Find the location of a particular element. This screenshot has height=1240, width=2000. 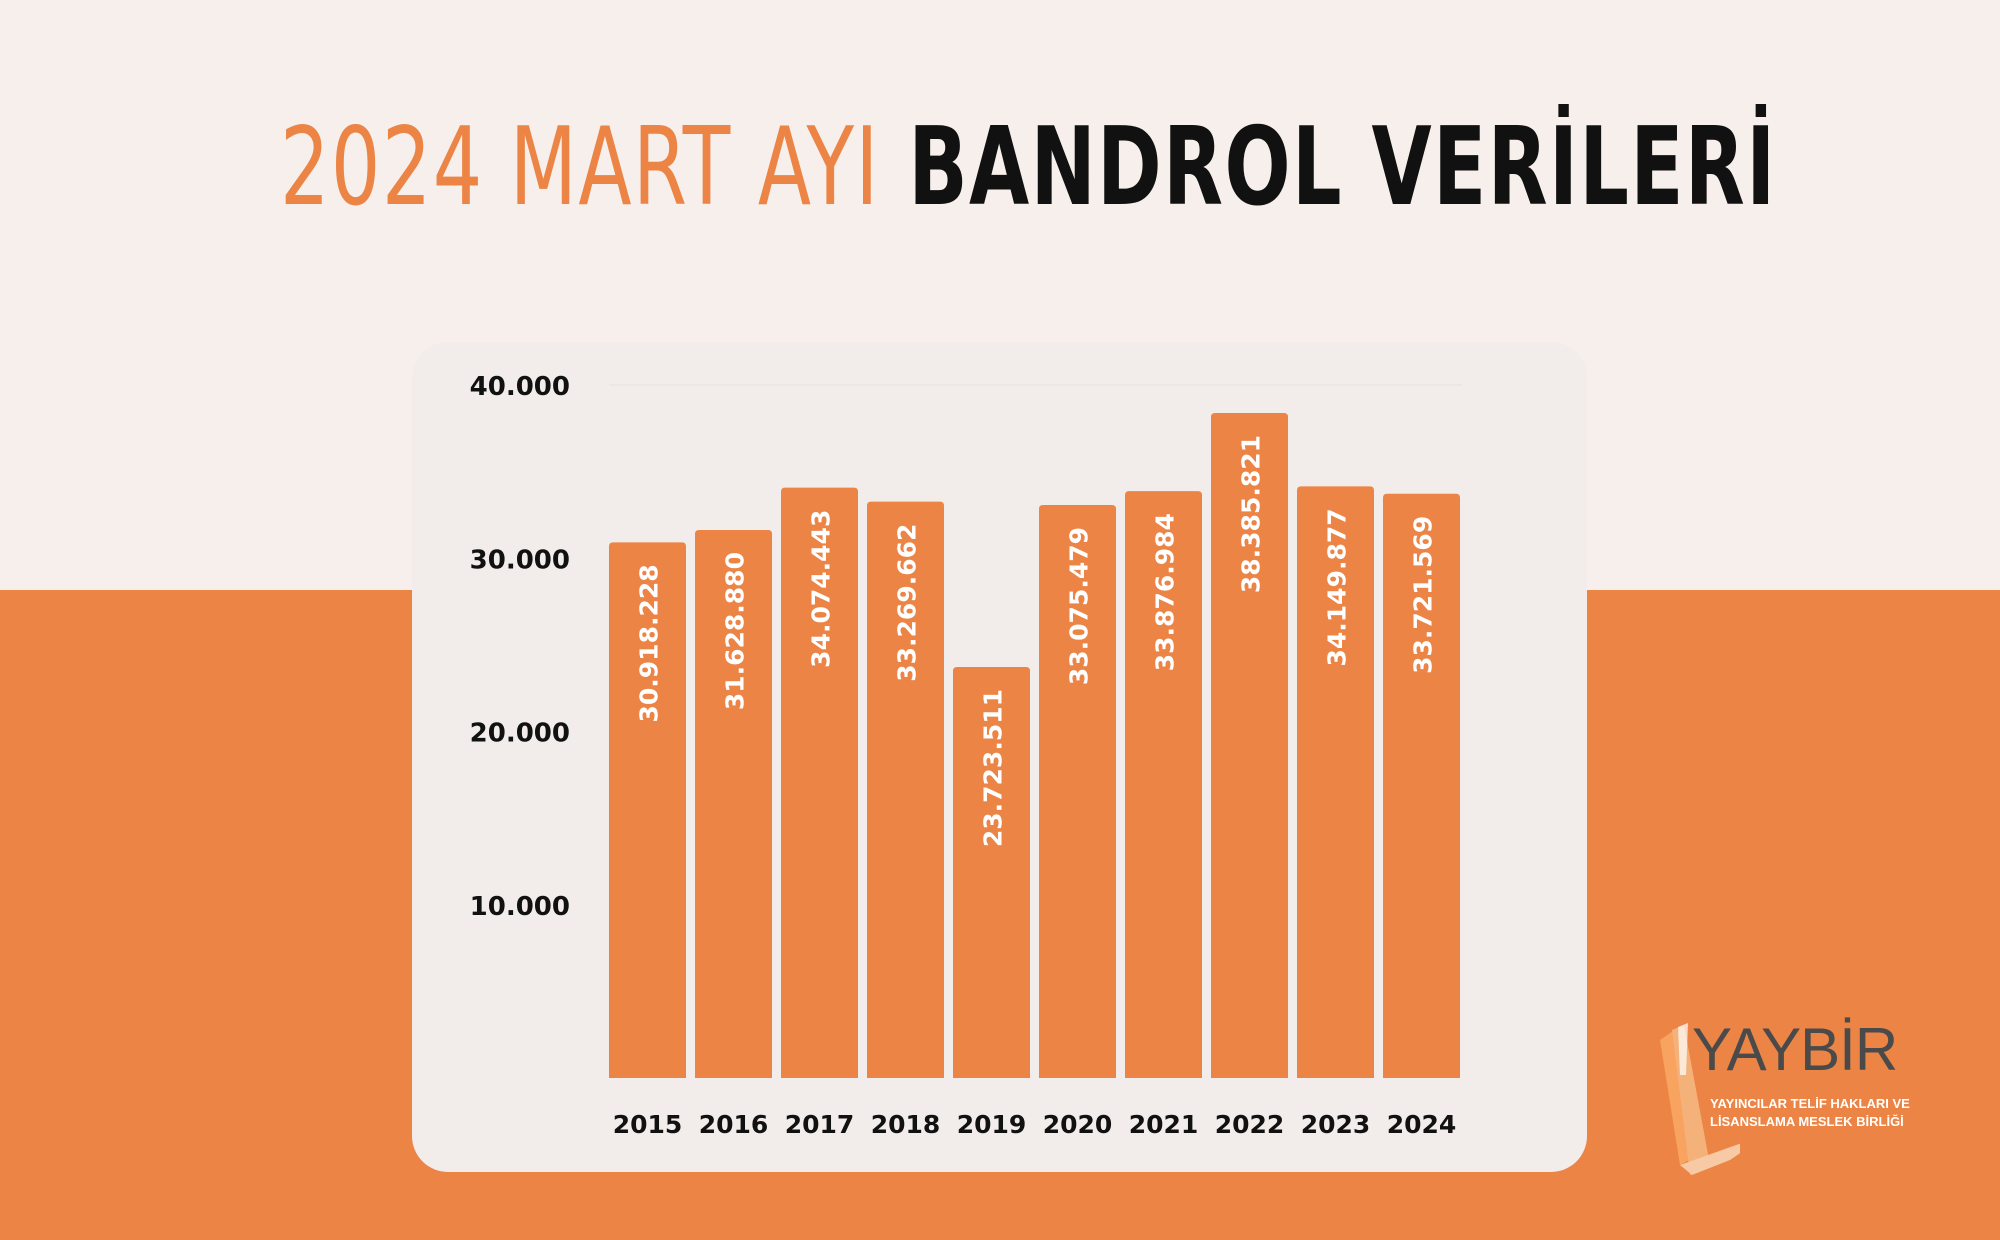

page-title: 2024 MART AYI BANDROL VERİLERİ is located at coordinates (1027, 167).